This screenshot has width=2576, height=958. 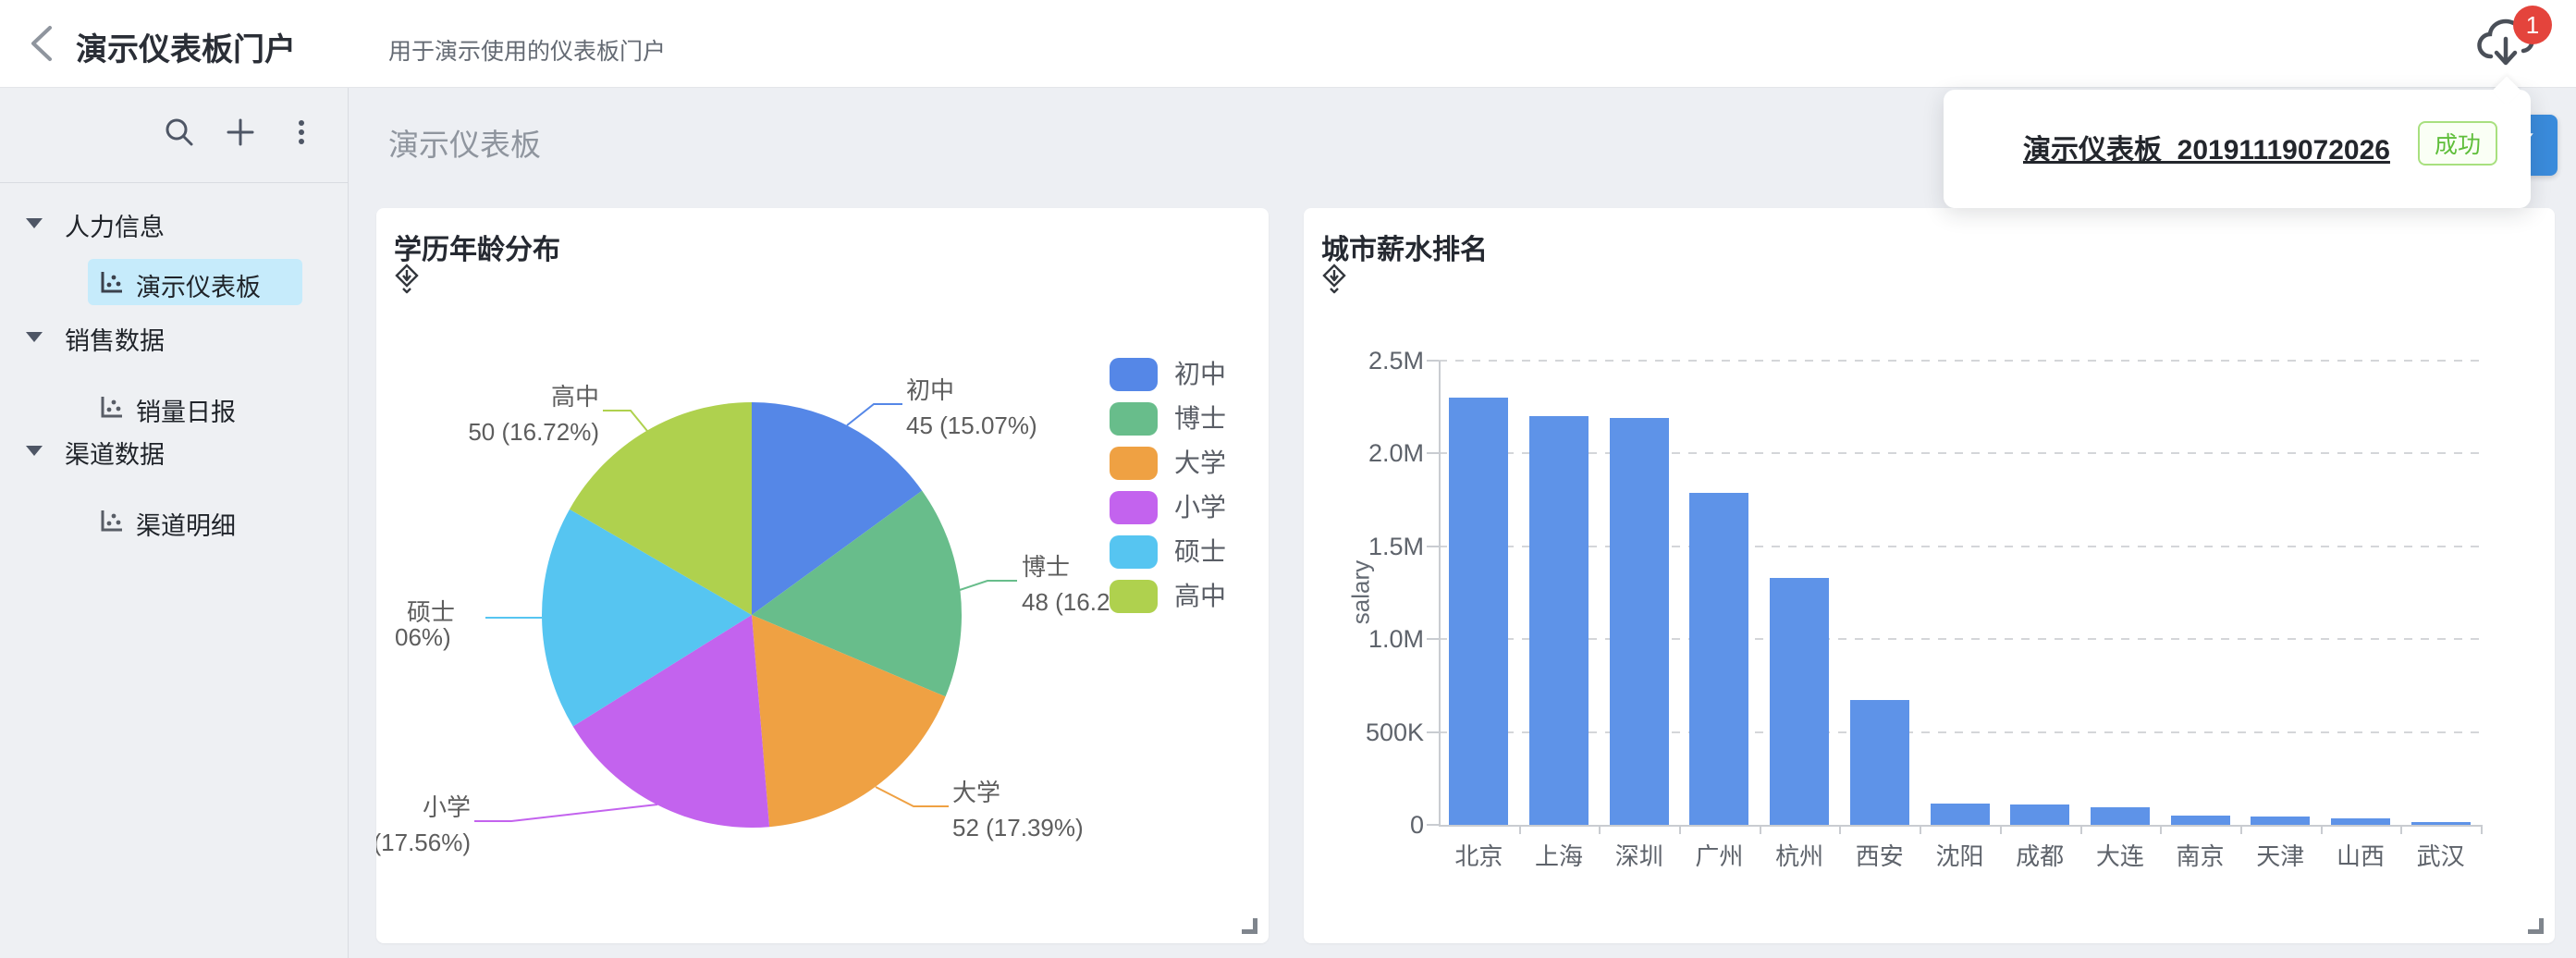 I want to click on pie-slice-label: 硕士, so click(x=431, y=612).